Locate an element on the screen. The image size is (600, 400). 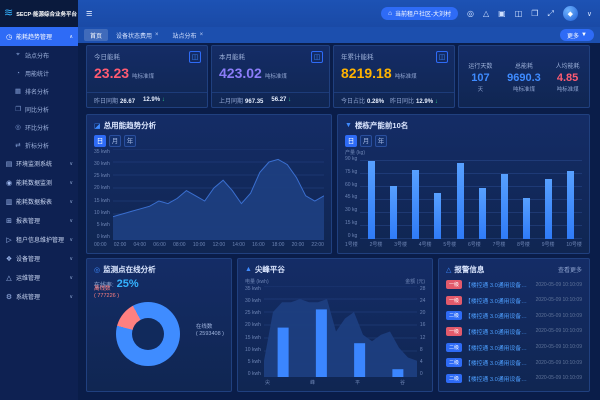
x-tick: 10号楼 is located at coordinates (574, 245).